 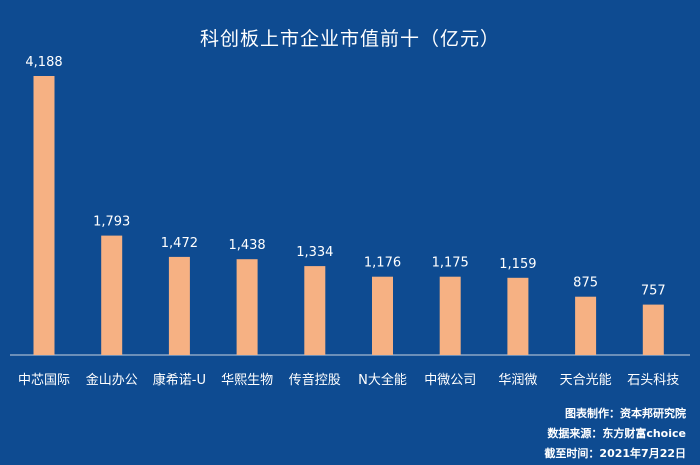 I want to click on value-label-9: 875, so click(x=585, y=283).